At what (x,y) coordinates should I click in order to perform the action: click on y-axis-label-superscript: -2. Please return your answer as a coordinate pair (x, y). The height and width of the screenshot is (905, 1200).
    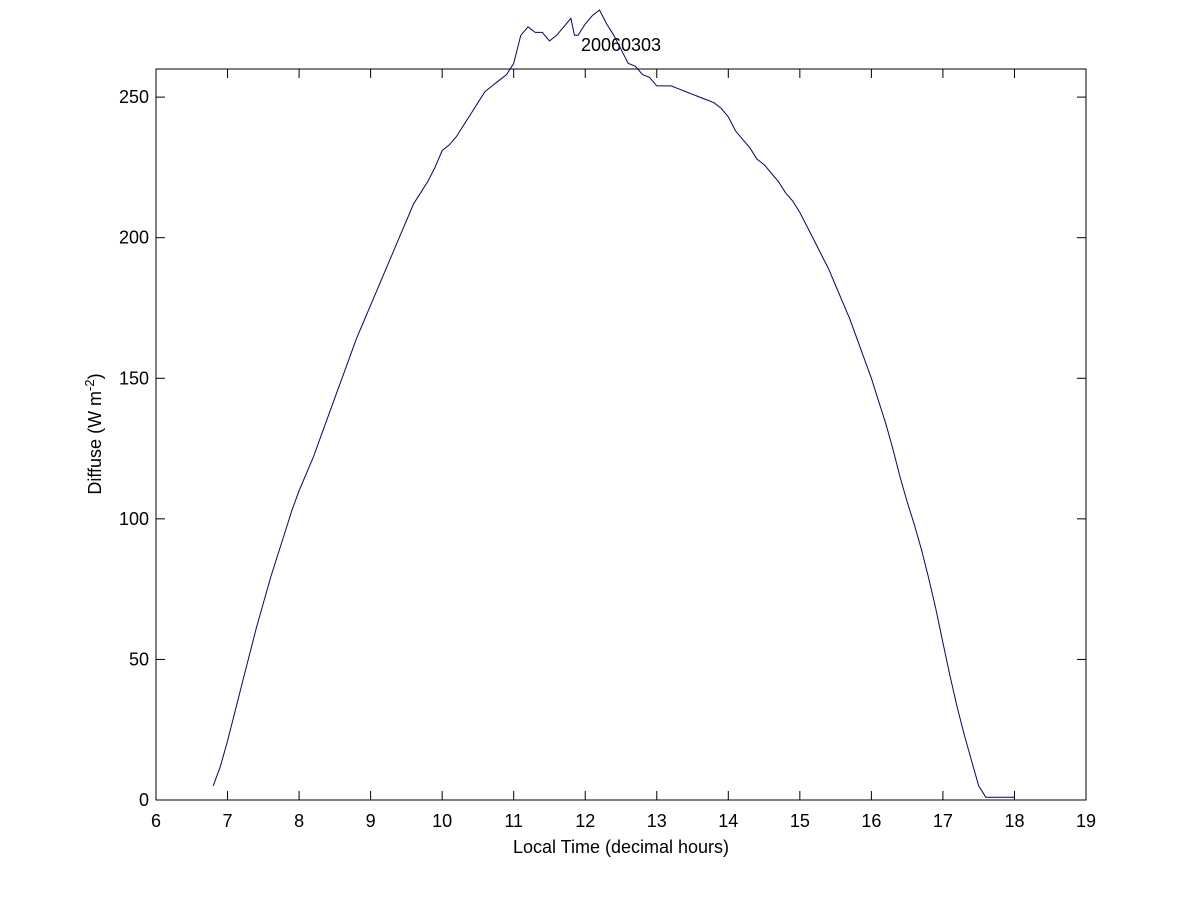
    Looking at the image, I should click on (89, 385).